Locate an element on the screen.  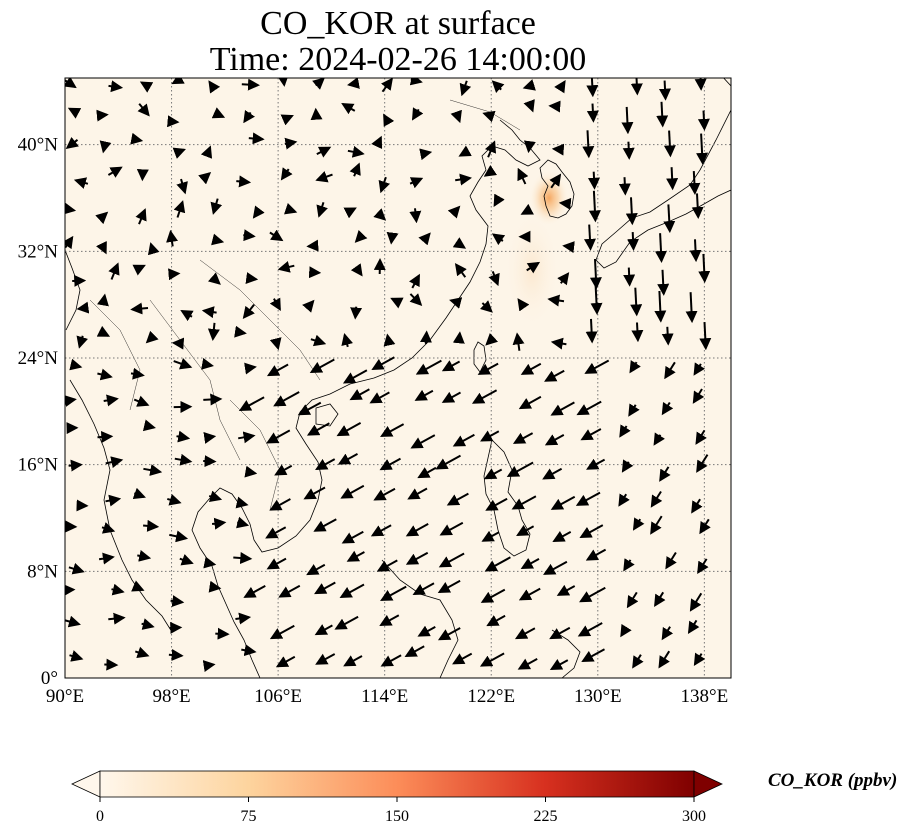
philippines-coastline is located at coordinates (507, 498).